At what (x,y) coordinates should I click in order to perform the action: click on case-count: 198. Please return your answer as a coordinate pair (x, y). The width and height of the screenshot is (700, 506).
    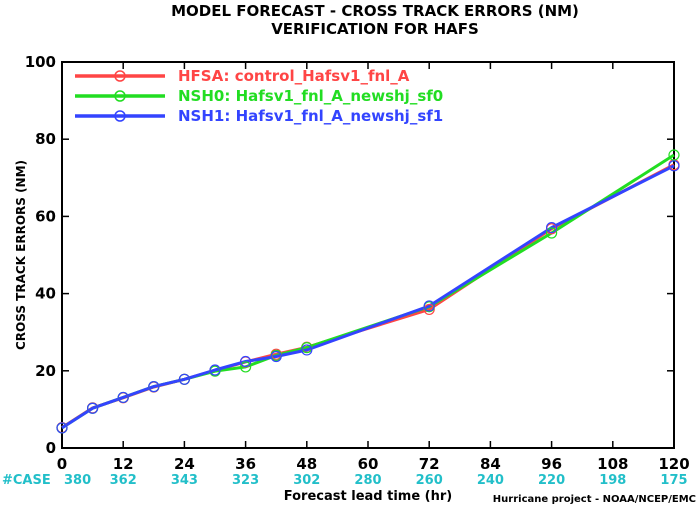
    Looking at the image, I should click on (612, 480).